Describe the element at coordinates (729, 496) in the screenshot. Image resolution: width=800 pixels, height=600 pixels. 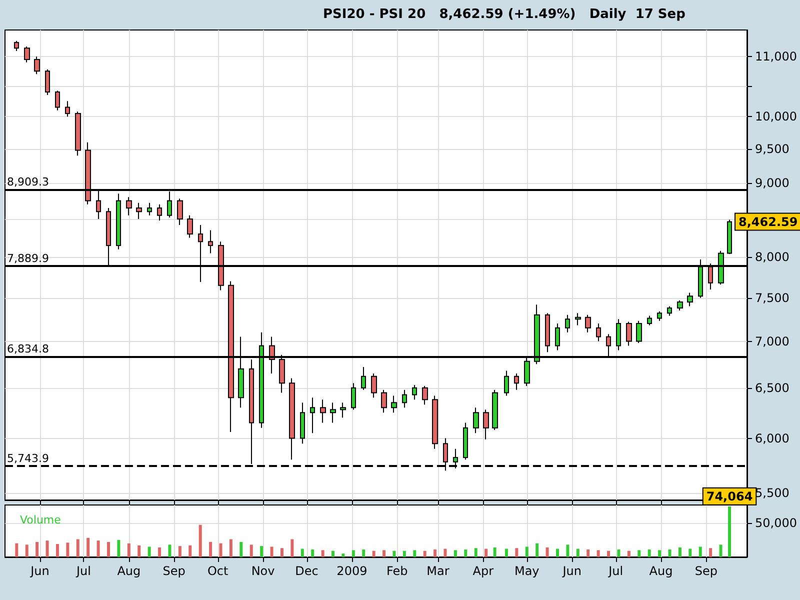
I see `data-label: 74,064` at that location.